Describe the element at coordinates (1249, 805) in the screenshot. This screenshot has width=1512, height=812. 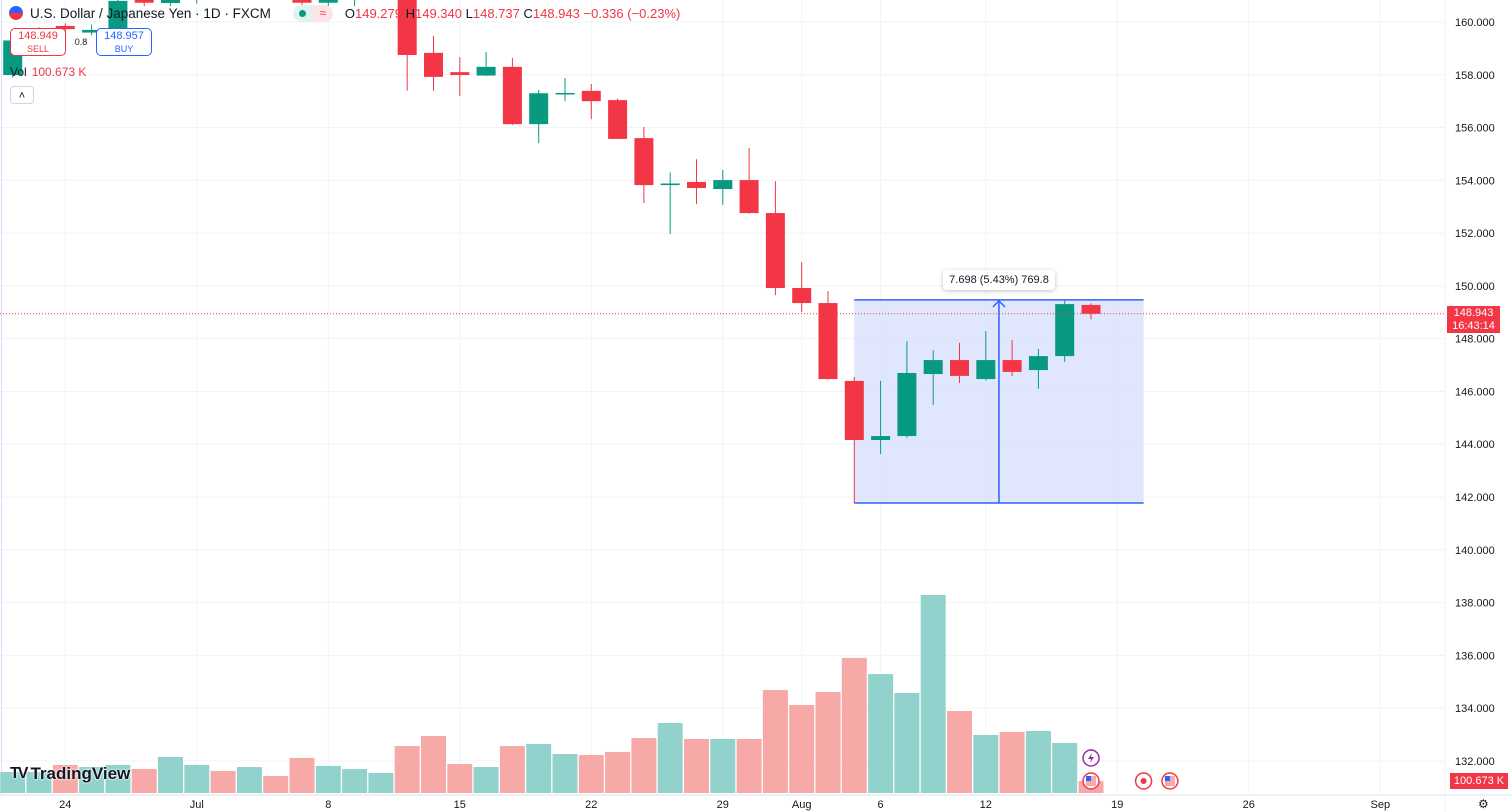
I see `time-tick-label: 26` at that location.